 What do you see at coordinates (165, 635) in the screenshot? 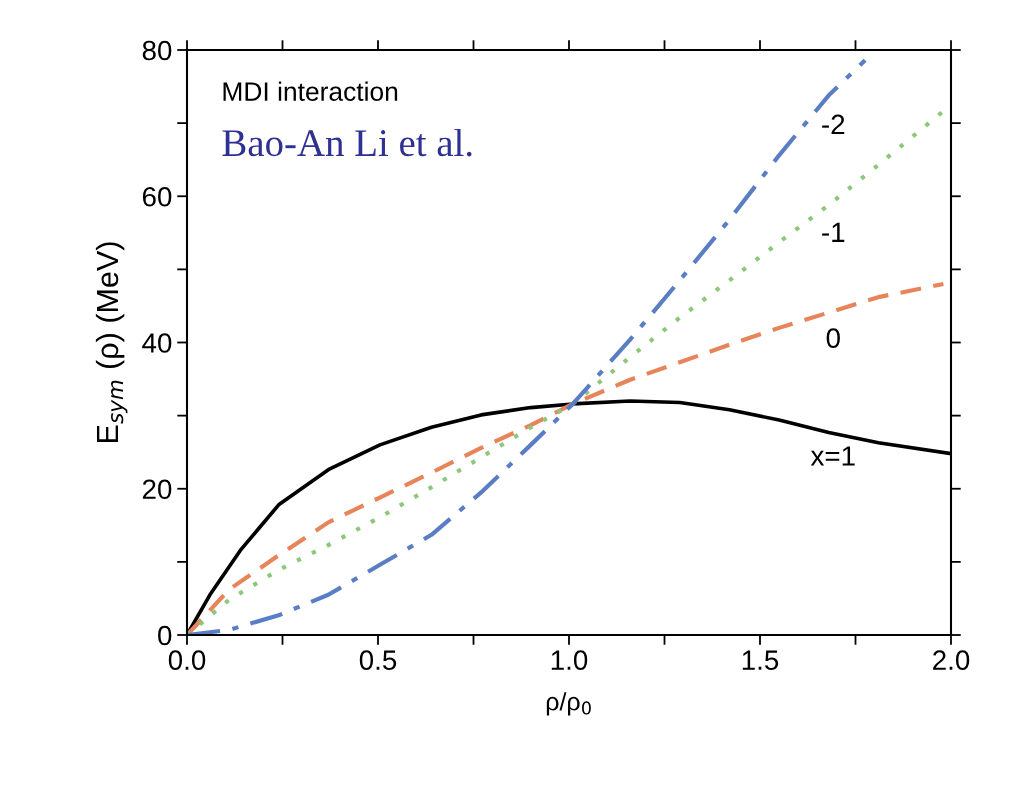
I see `y-tick-label: 0` at bounding box center [165, 635].